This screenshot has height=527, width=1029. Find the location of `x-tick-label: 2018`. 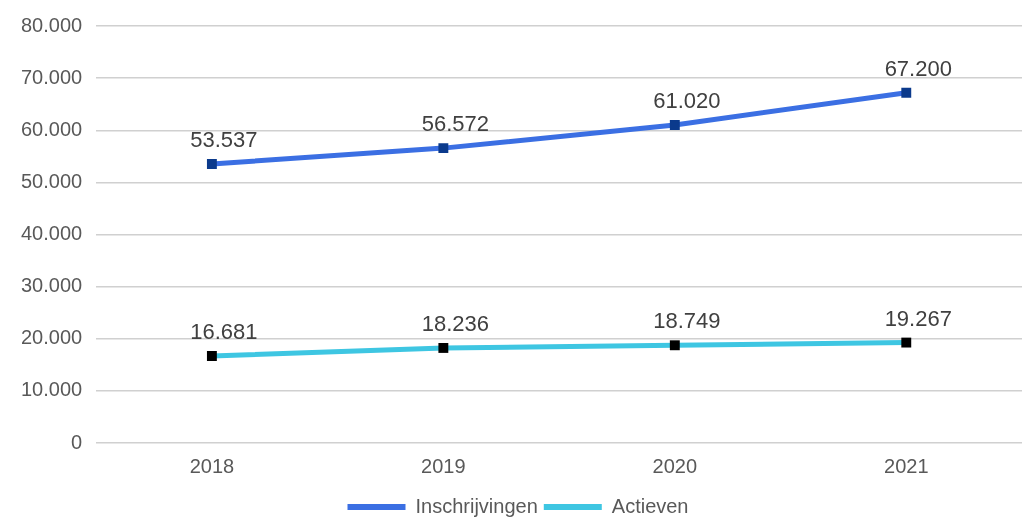

x-tick-label: 2018 is located at coordinates (212, 465).